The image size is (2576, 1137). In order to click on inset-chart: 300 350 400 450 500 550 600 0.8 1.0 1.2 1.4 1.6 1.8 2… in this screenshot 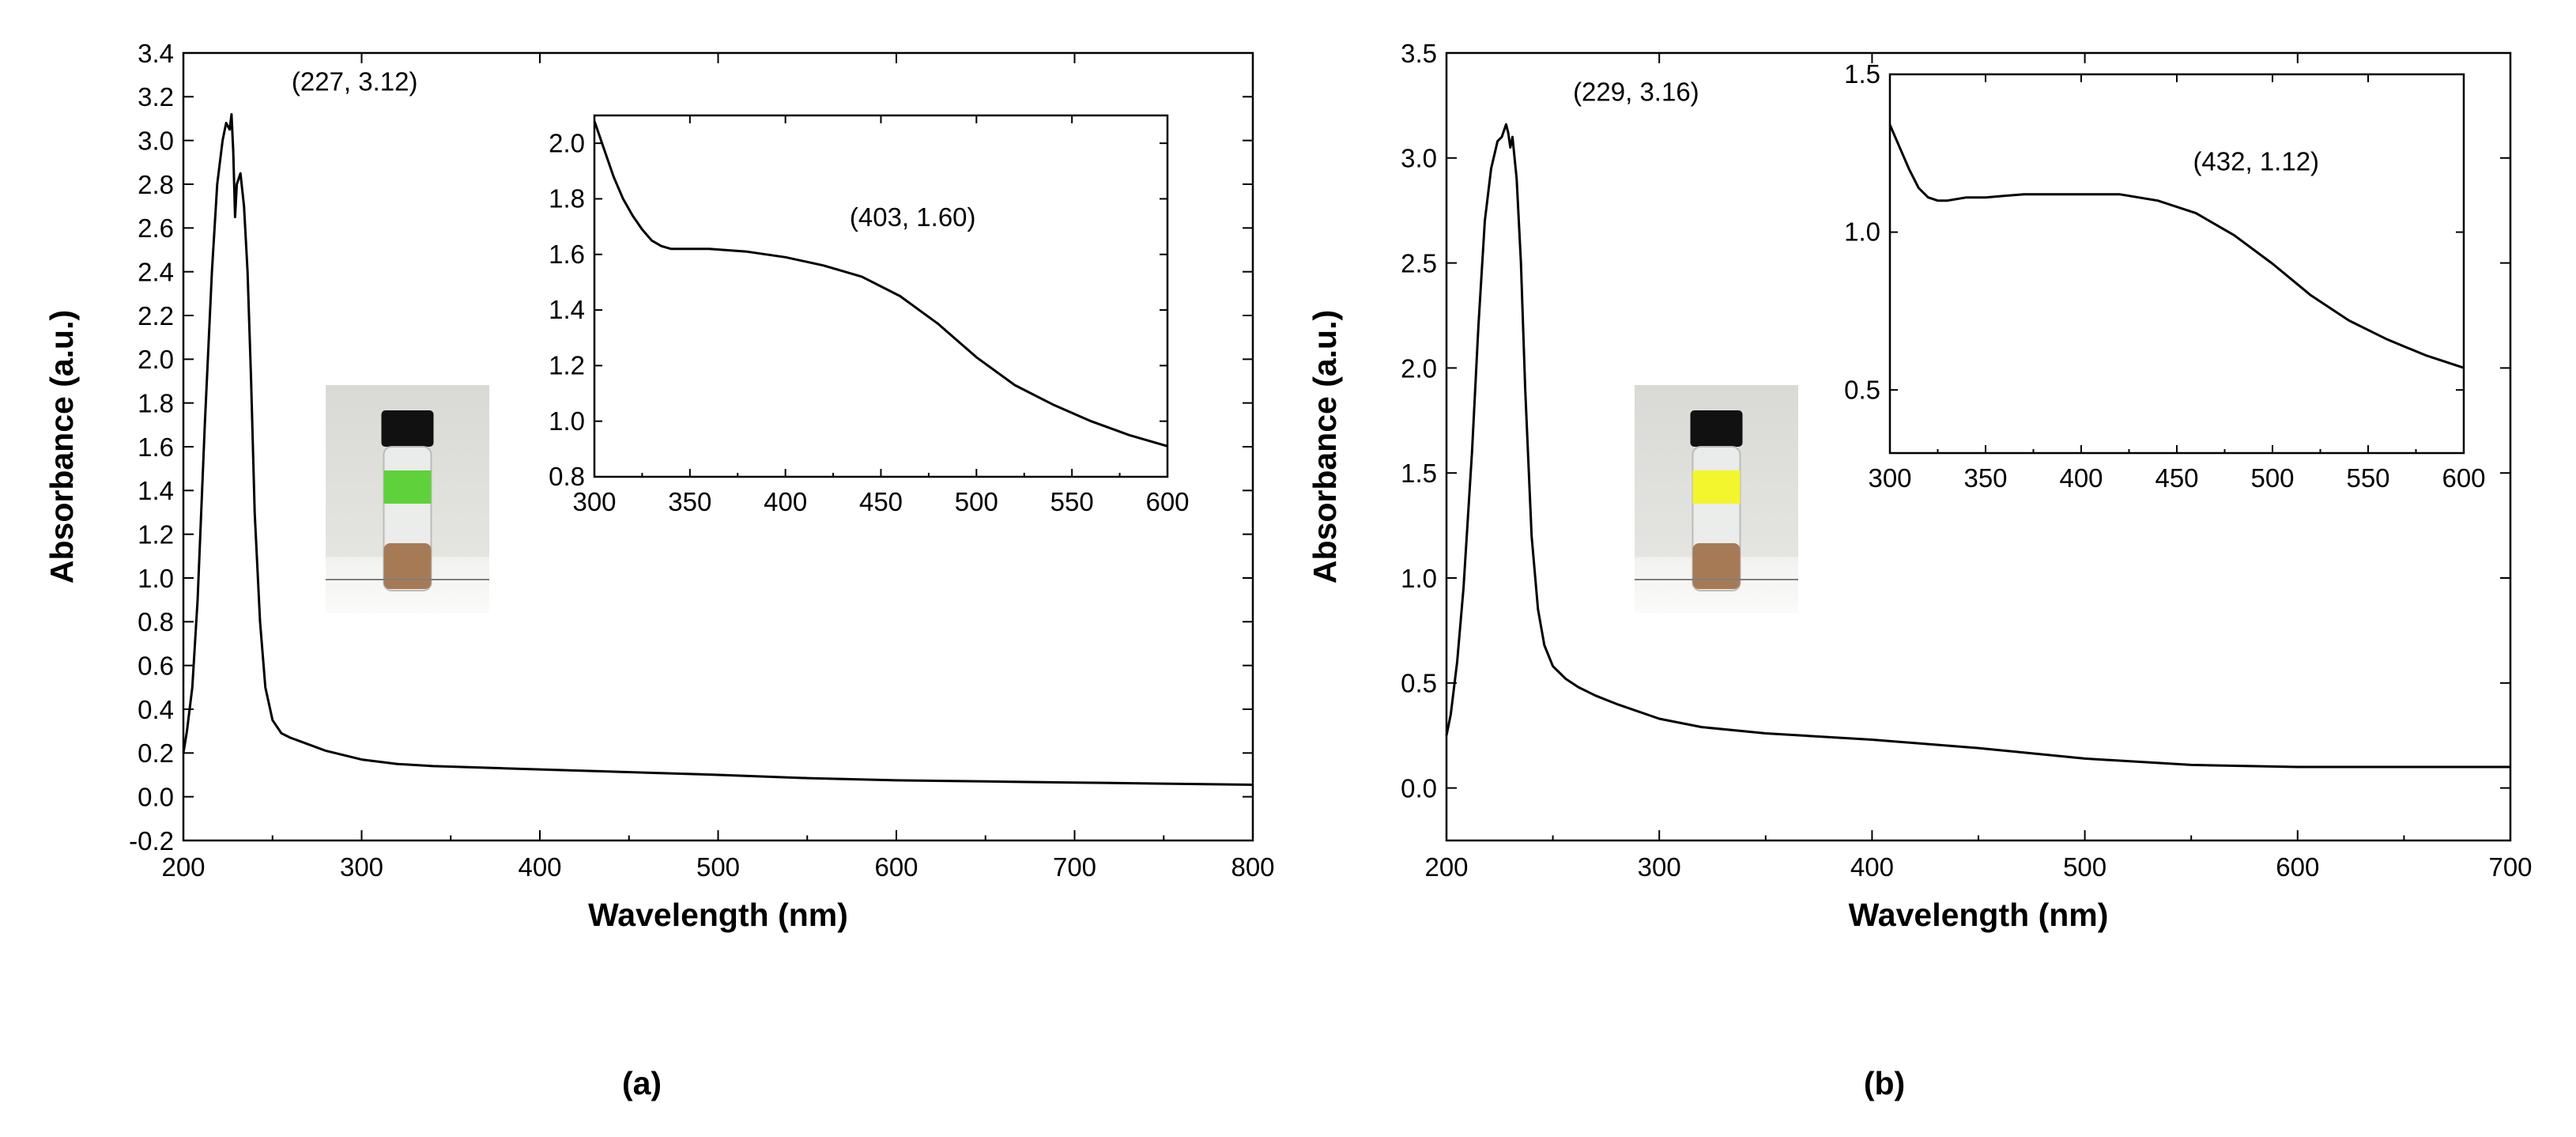, I will do `click(869, 315)`.